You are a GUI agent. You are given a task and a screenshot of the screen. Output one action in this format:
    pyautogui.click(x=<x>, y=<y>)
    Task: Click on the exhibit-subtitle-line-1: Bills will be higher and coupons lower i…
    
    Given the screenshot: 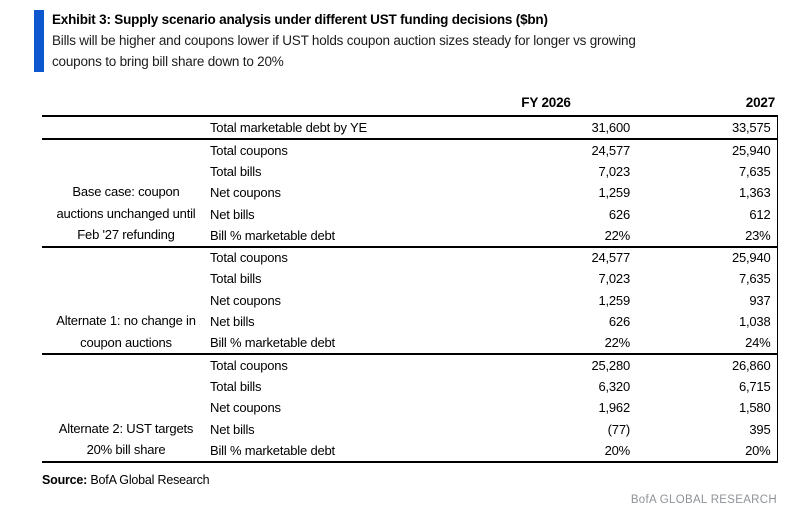 What is the action you would take?
    pyautogui.click(x=344, y=40)
    